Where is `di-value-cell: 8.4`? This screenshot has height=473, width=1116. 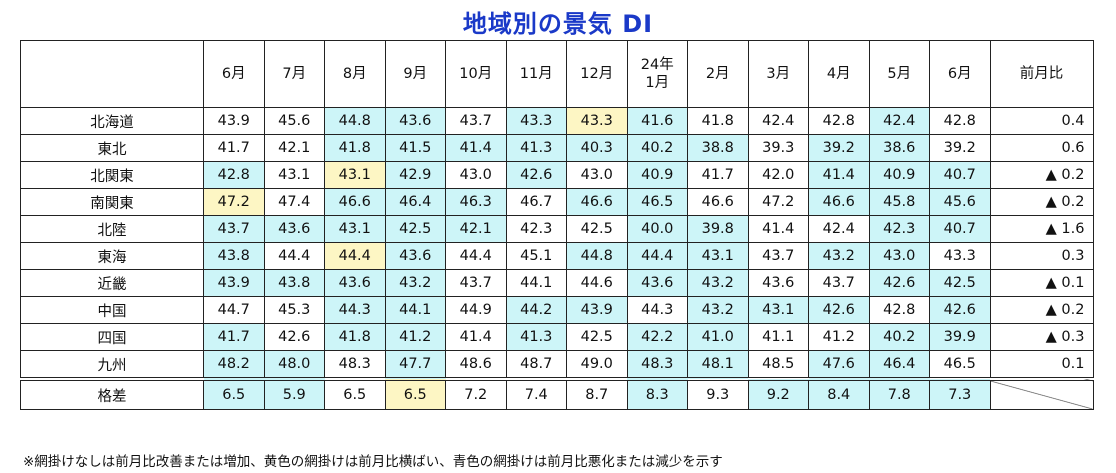
di-value-cell: 8.4 is located at coordinates (839, 393).